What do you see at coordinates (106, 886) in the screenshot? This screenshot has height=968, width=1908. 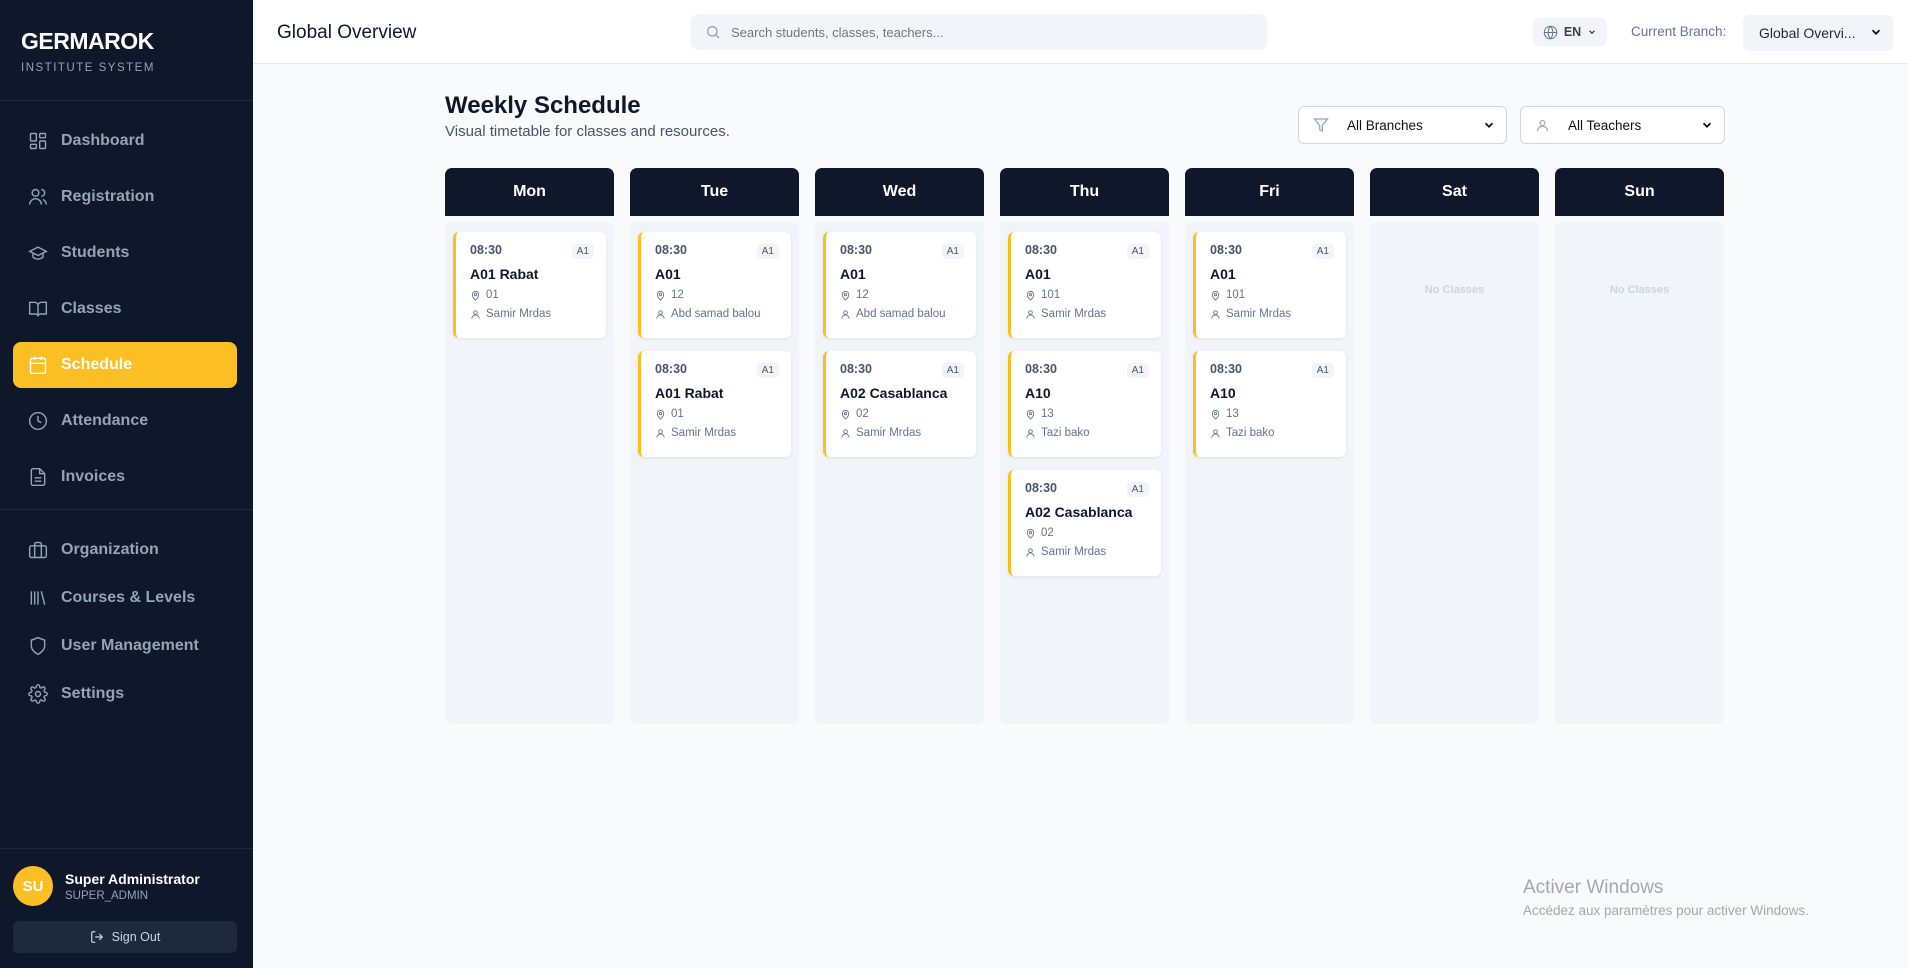 I see `user-profile: SU Super Administrator SUPER_ADMIN` at bounding box center [106, 886].